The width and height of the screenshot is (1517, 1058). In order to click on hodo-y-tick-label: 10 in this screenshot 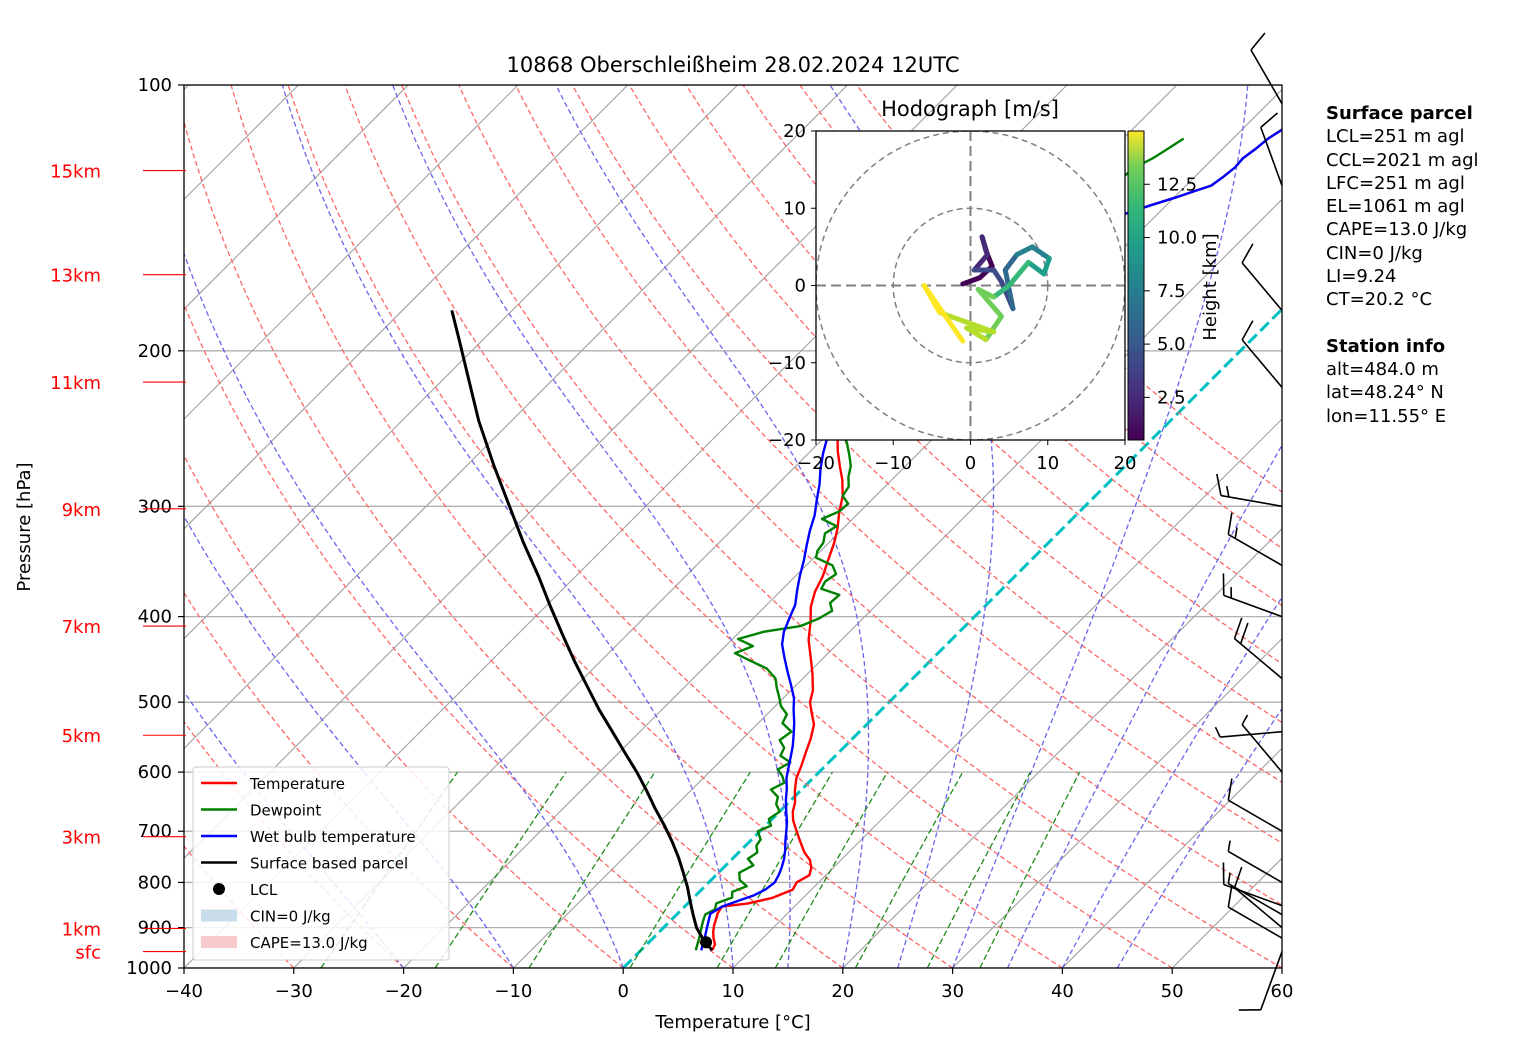, I will do `click(794, 208)`.